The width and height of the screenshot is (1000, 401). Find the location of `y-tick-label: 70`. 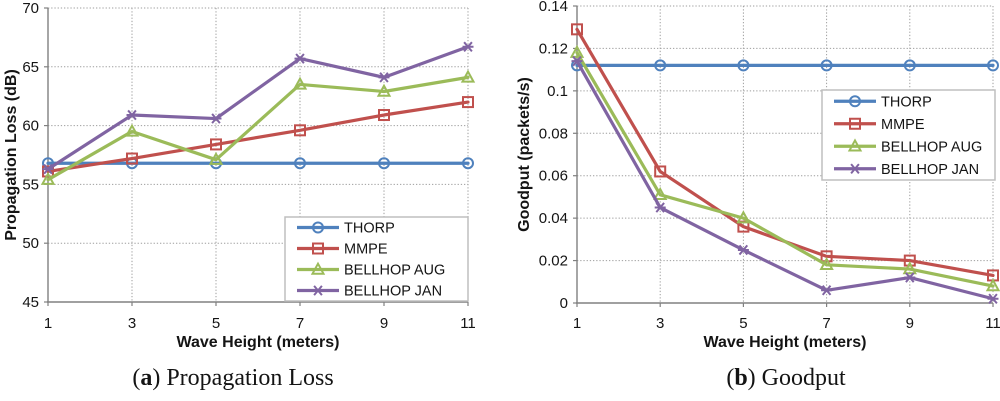

y-tick-label: 70 is located at coordinates (30, 8).